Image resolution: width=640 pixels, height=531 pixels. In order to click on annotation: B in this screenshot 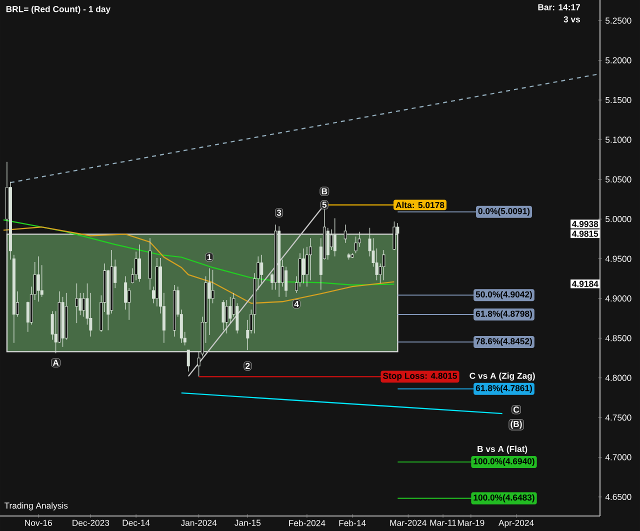, I will do `click(325, 191)`.